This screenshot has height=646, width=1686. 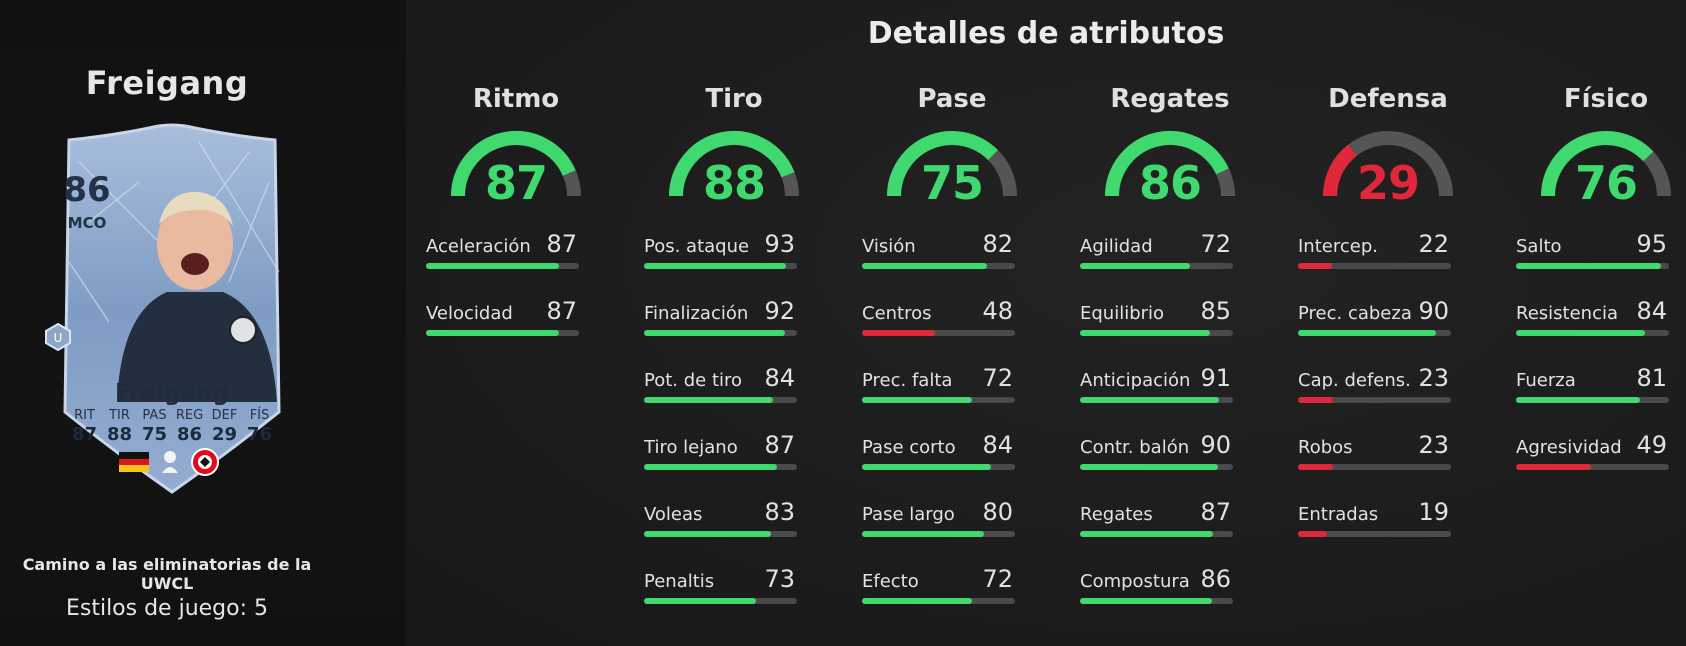 I want to click on germany-flag-icon, so click(x=134, y=462).